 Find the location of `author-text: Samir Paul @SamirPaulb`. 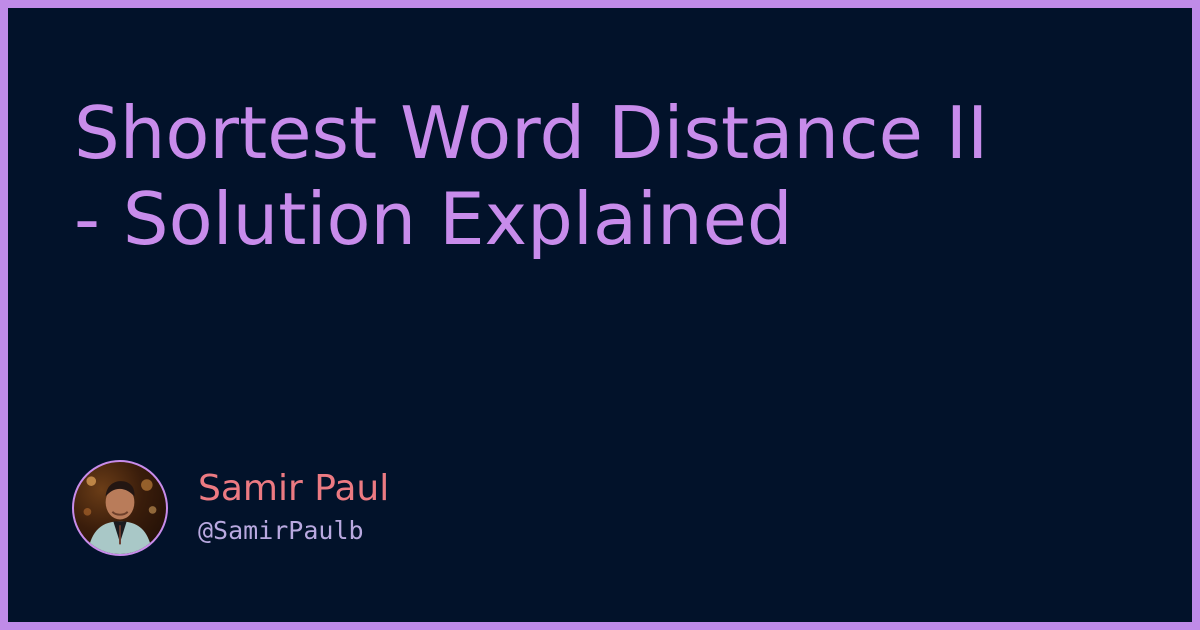

author-text: Samir Paul @SamirPaulb is located at coordinates (293, 508).